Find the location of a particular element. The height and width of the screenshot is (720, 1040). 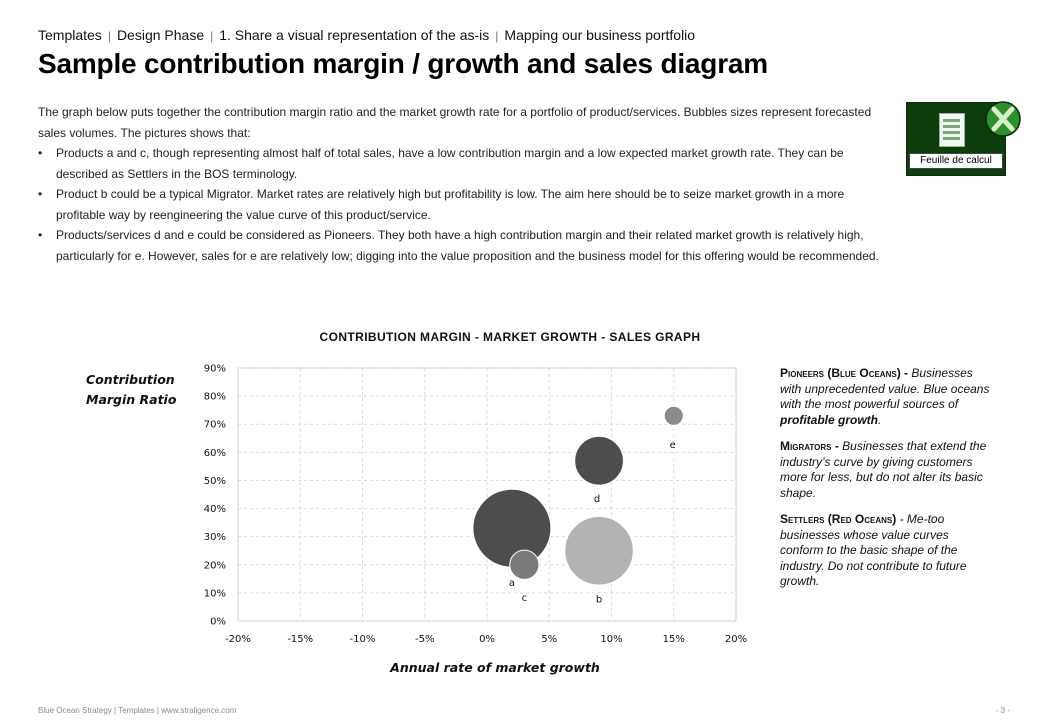

spreadsheet-link: Feuille de calcul is located at coordinates (963, 138).